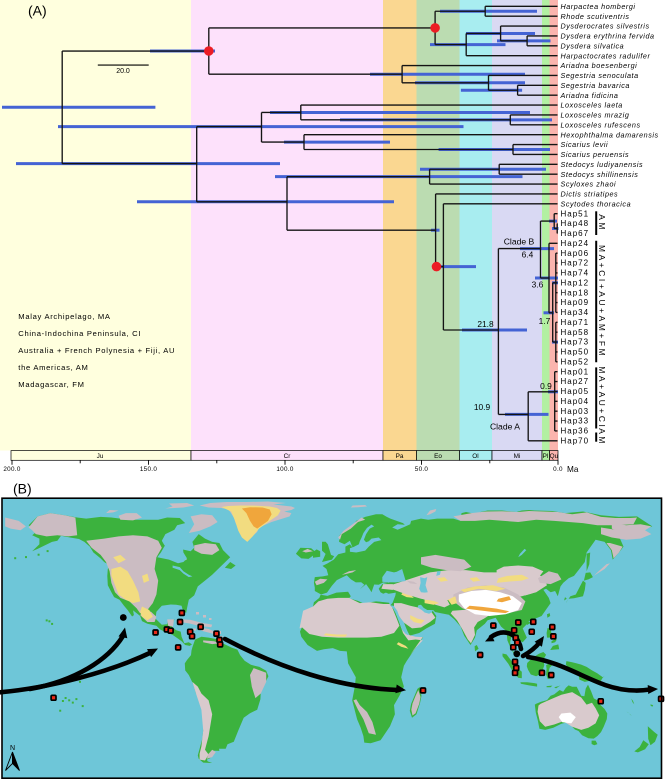 The image size is (666, 781). I want to click on svg-text: Hap33, so click(575, 421).